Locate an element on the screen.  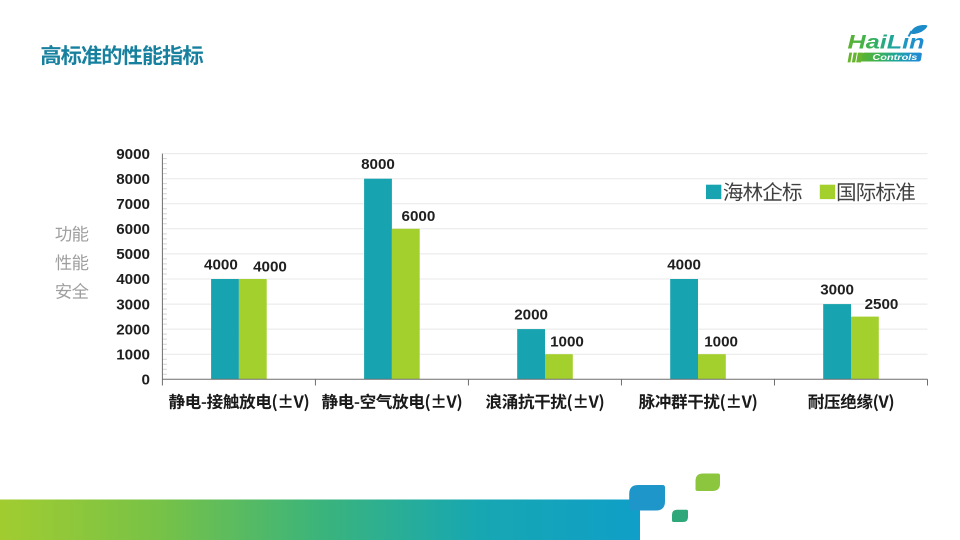
svg-text: Controls is located at coordinates (894, 57).